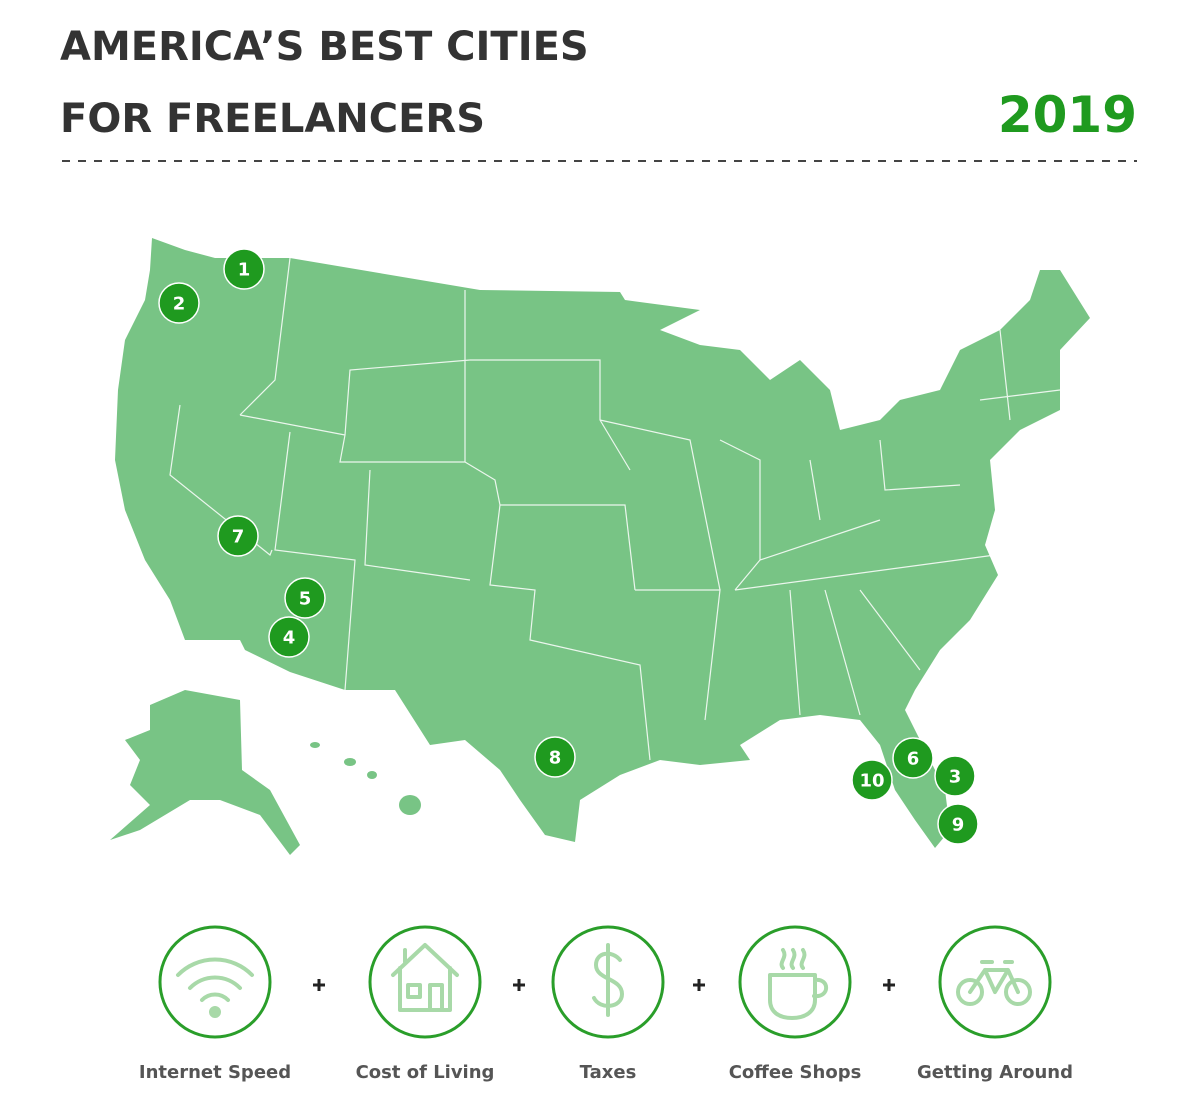 The width and height of the screenshot is (1200, 1111). What do you see at coordinates (995, 1072) in the screenshot?
I see `factor-label: Getting Around` at bounding box center [995, 1072].